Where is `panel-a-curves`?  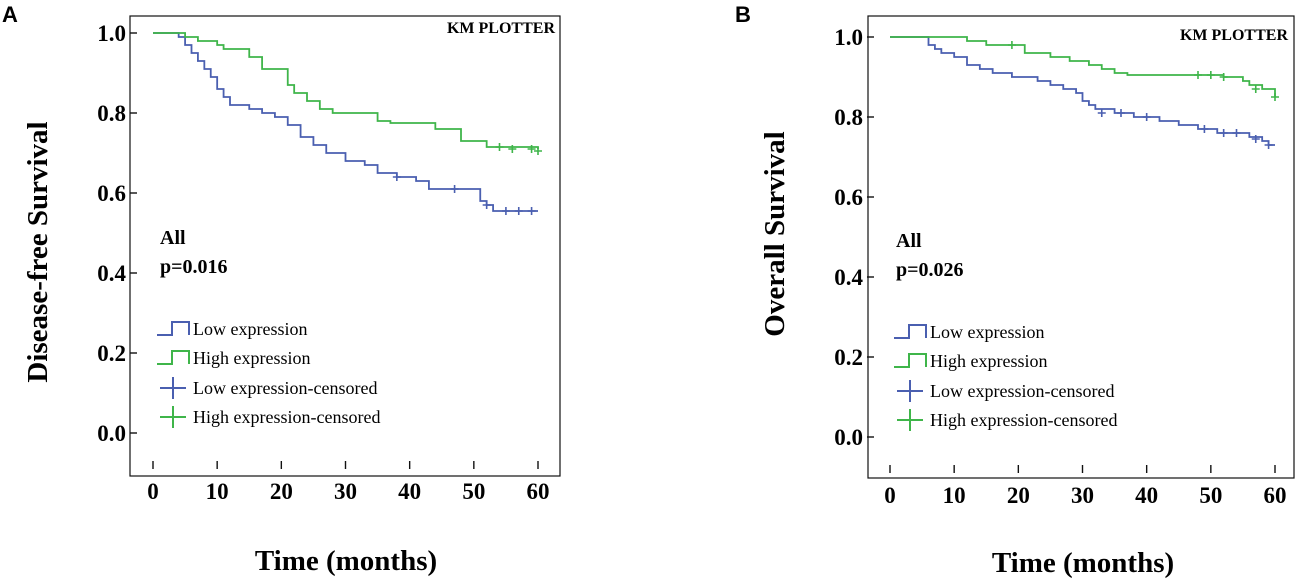 panel-a-curves is located at coordinates (347, 123).